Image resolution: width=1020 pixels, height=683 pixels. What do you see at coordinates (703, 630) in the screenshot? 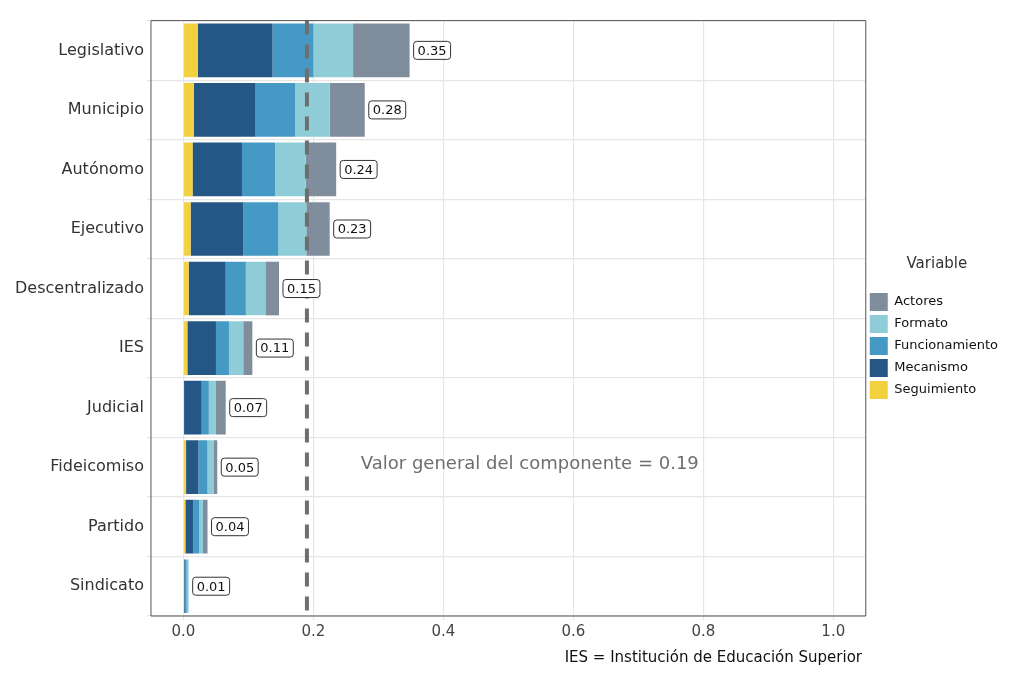
I see `x-tick-label: 0.8` at bounding box center [703, 630].